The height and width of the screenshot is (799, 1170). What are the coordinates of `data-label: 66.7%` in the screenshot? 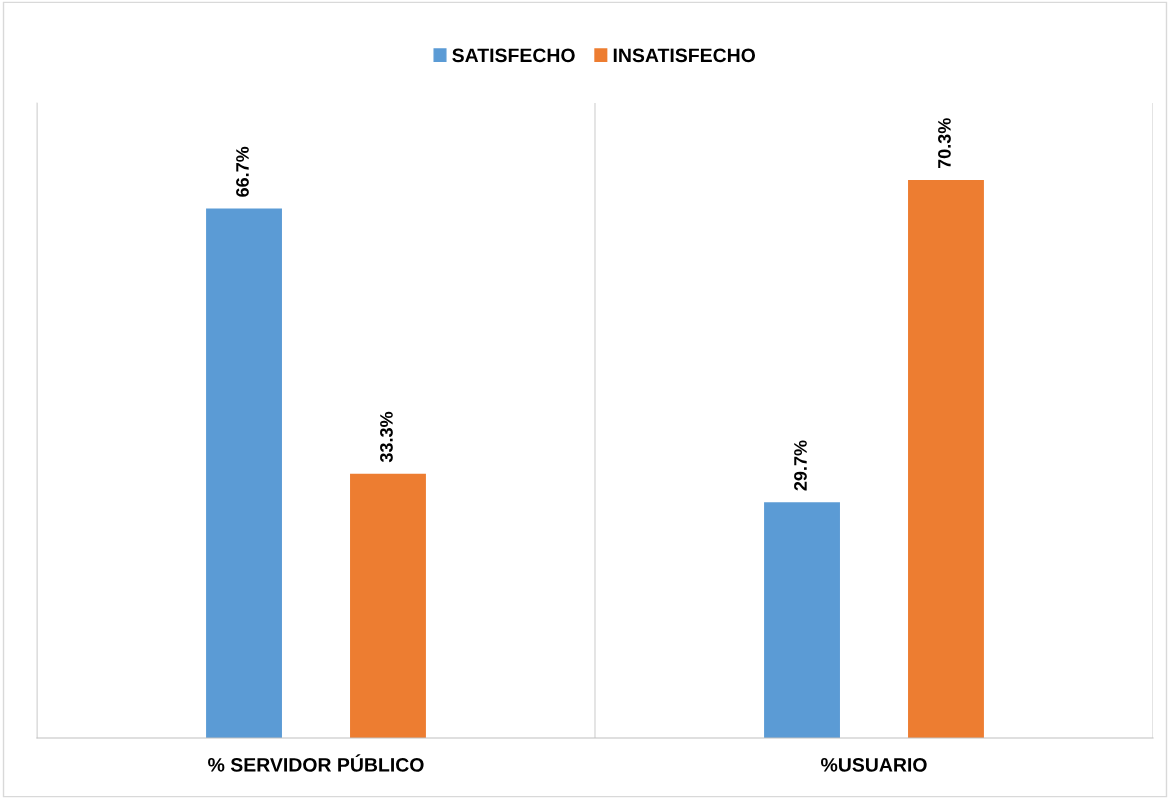 It's located at (242, 171).